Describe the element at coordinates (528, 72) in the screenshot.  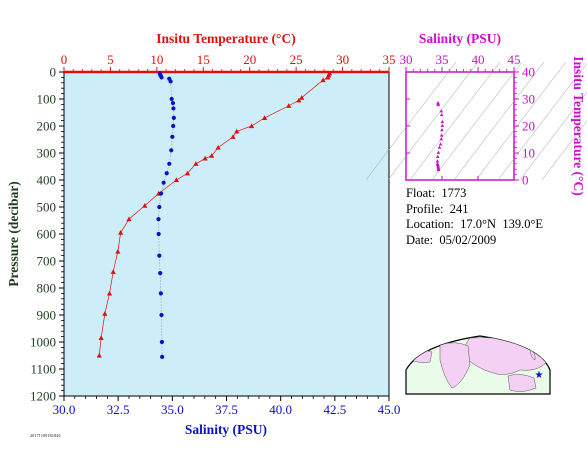
I see `inset-y-tick-label: 40` at that location.